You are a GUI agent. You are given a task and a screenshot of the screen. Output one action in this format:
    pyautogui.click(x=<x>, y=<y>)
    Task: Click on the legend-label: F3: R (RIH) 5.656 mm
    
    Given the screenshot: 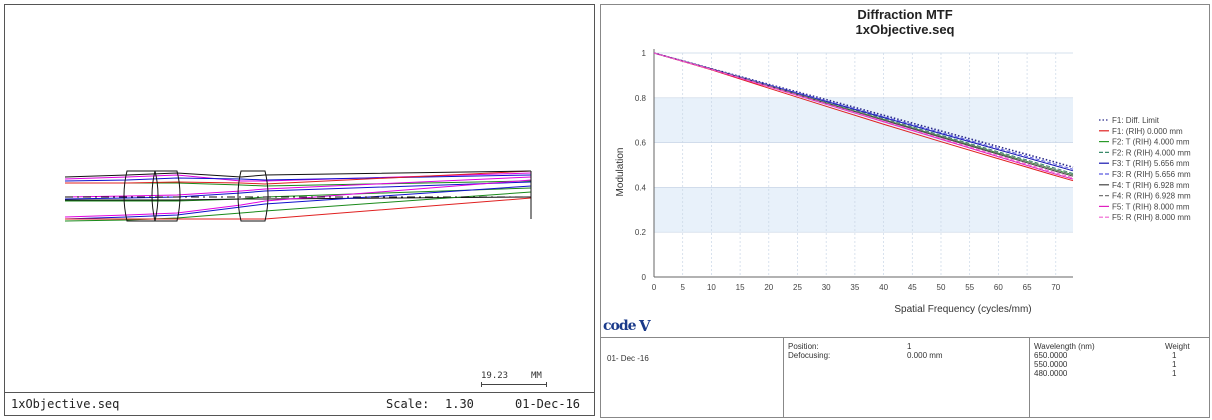 What is the action you would take?
    pyautogui.click(x=1151, y=174)
    